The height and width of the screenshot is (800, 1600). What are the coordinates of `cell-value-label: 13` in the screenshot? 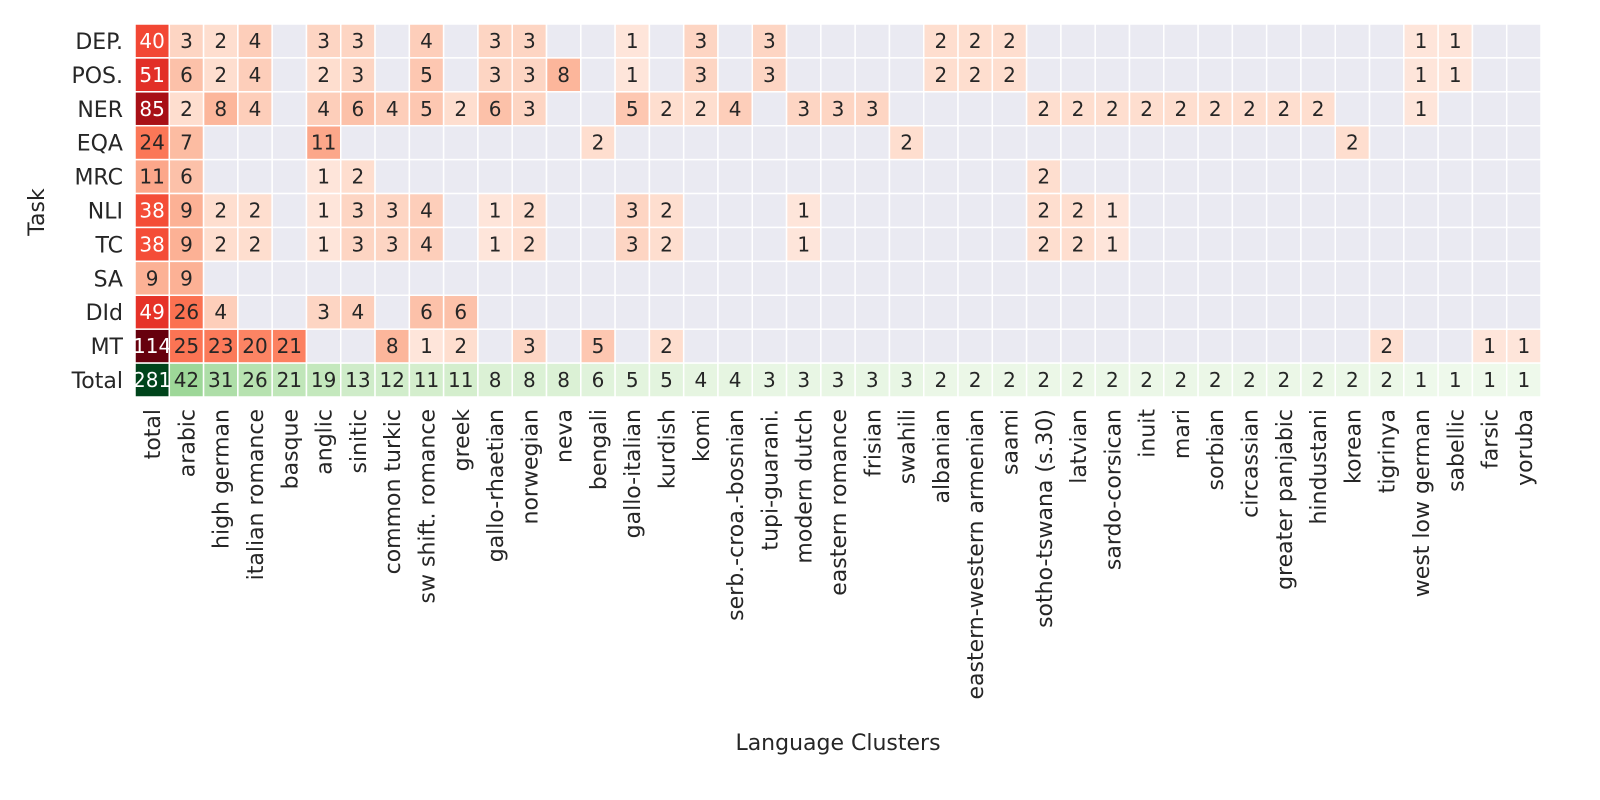 It's located at (357, 380).